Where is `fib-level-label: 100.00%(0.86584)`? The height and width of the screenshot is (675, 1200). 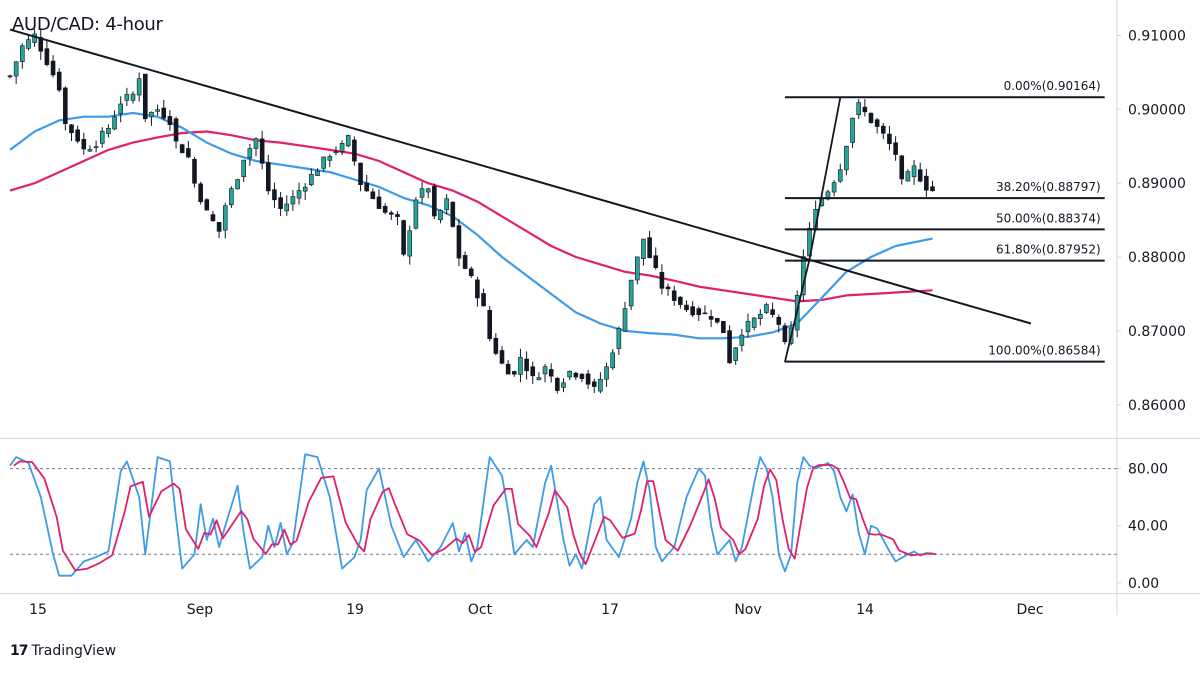 fib-level-label: 100.00%(0.86584) is located at coordinates (1044, 351).